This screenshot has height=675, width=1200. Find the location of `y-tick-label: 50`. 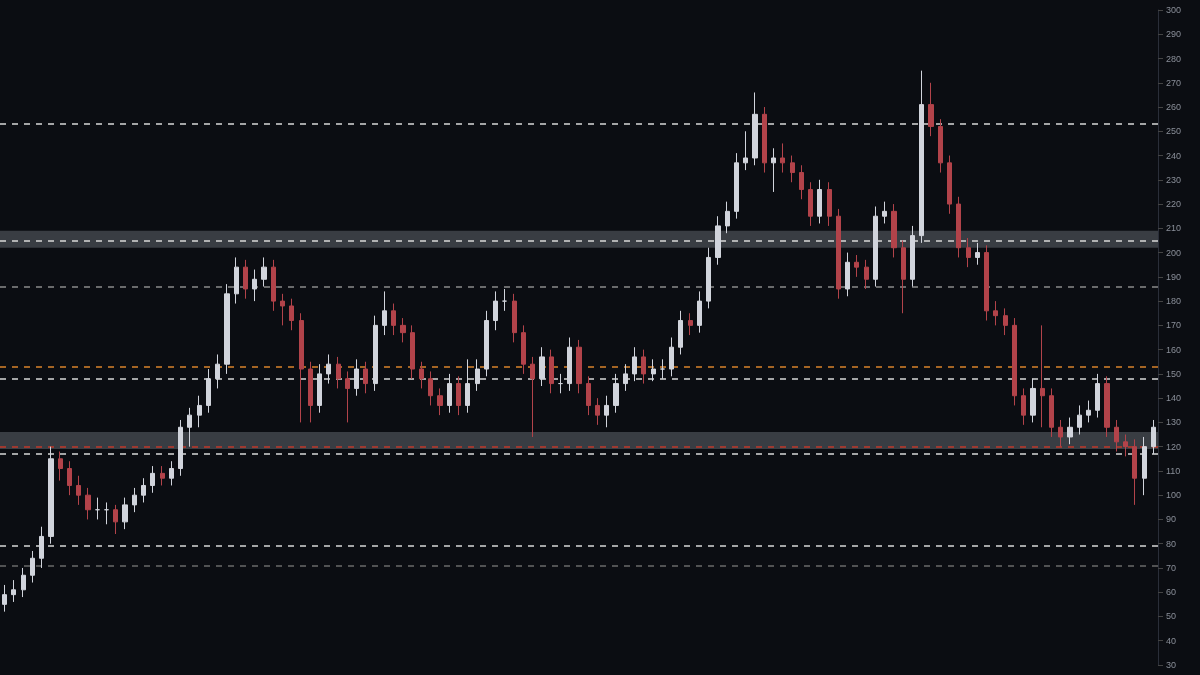

y-tick-label: 50 is located at coordinates (1171, 616).